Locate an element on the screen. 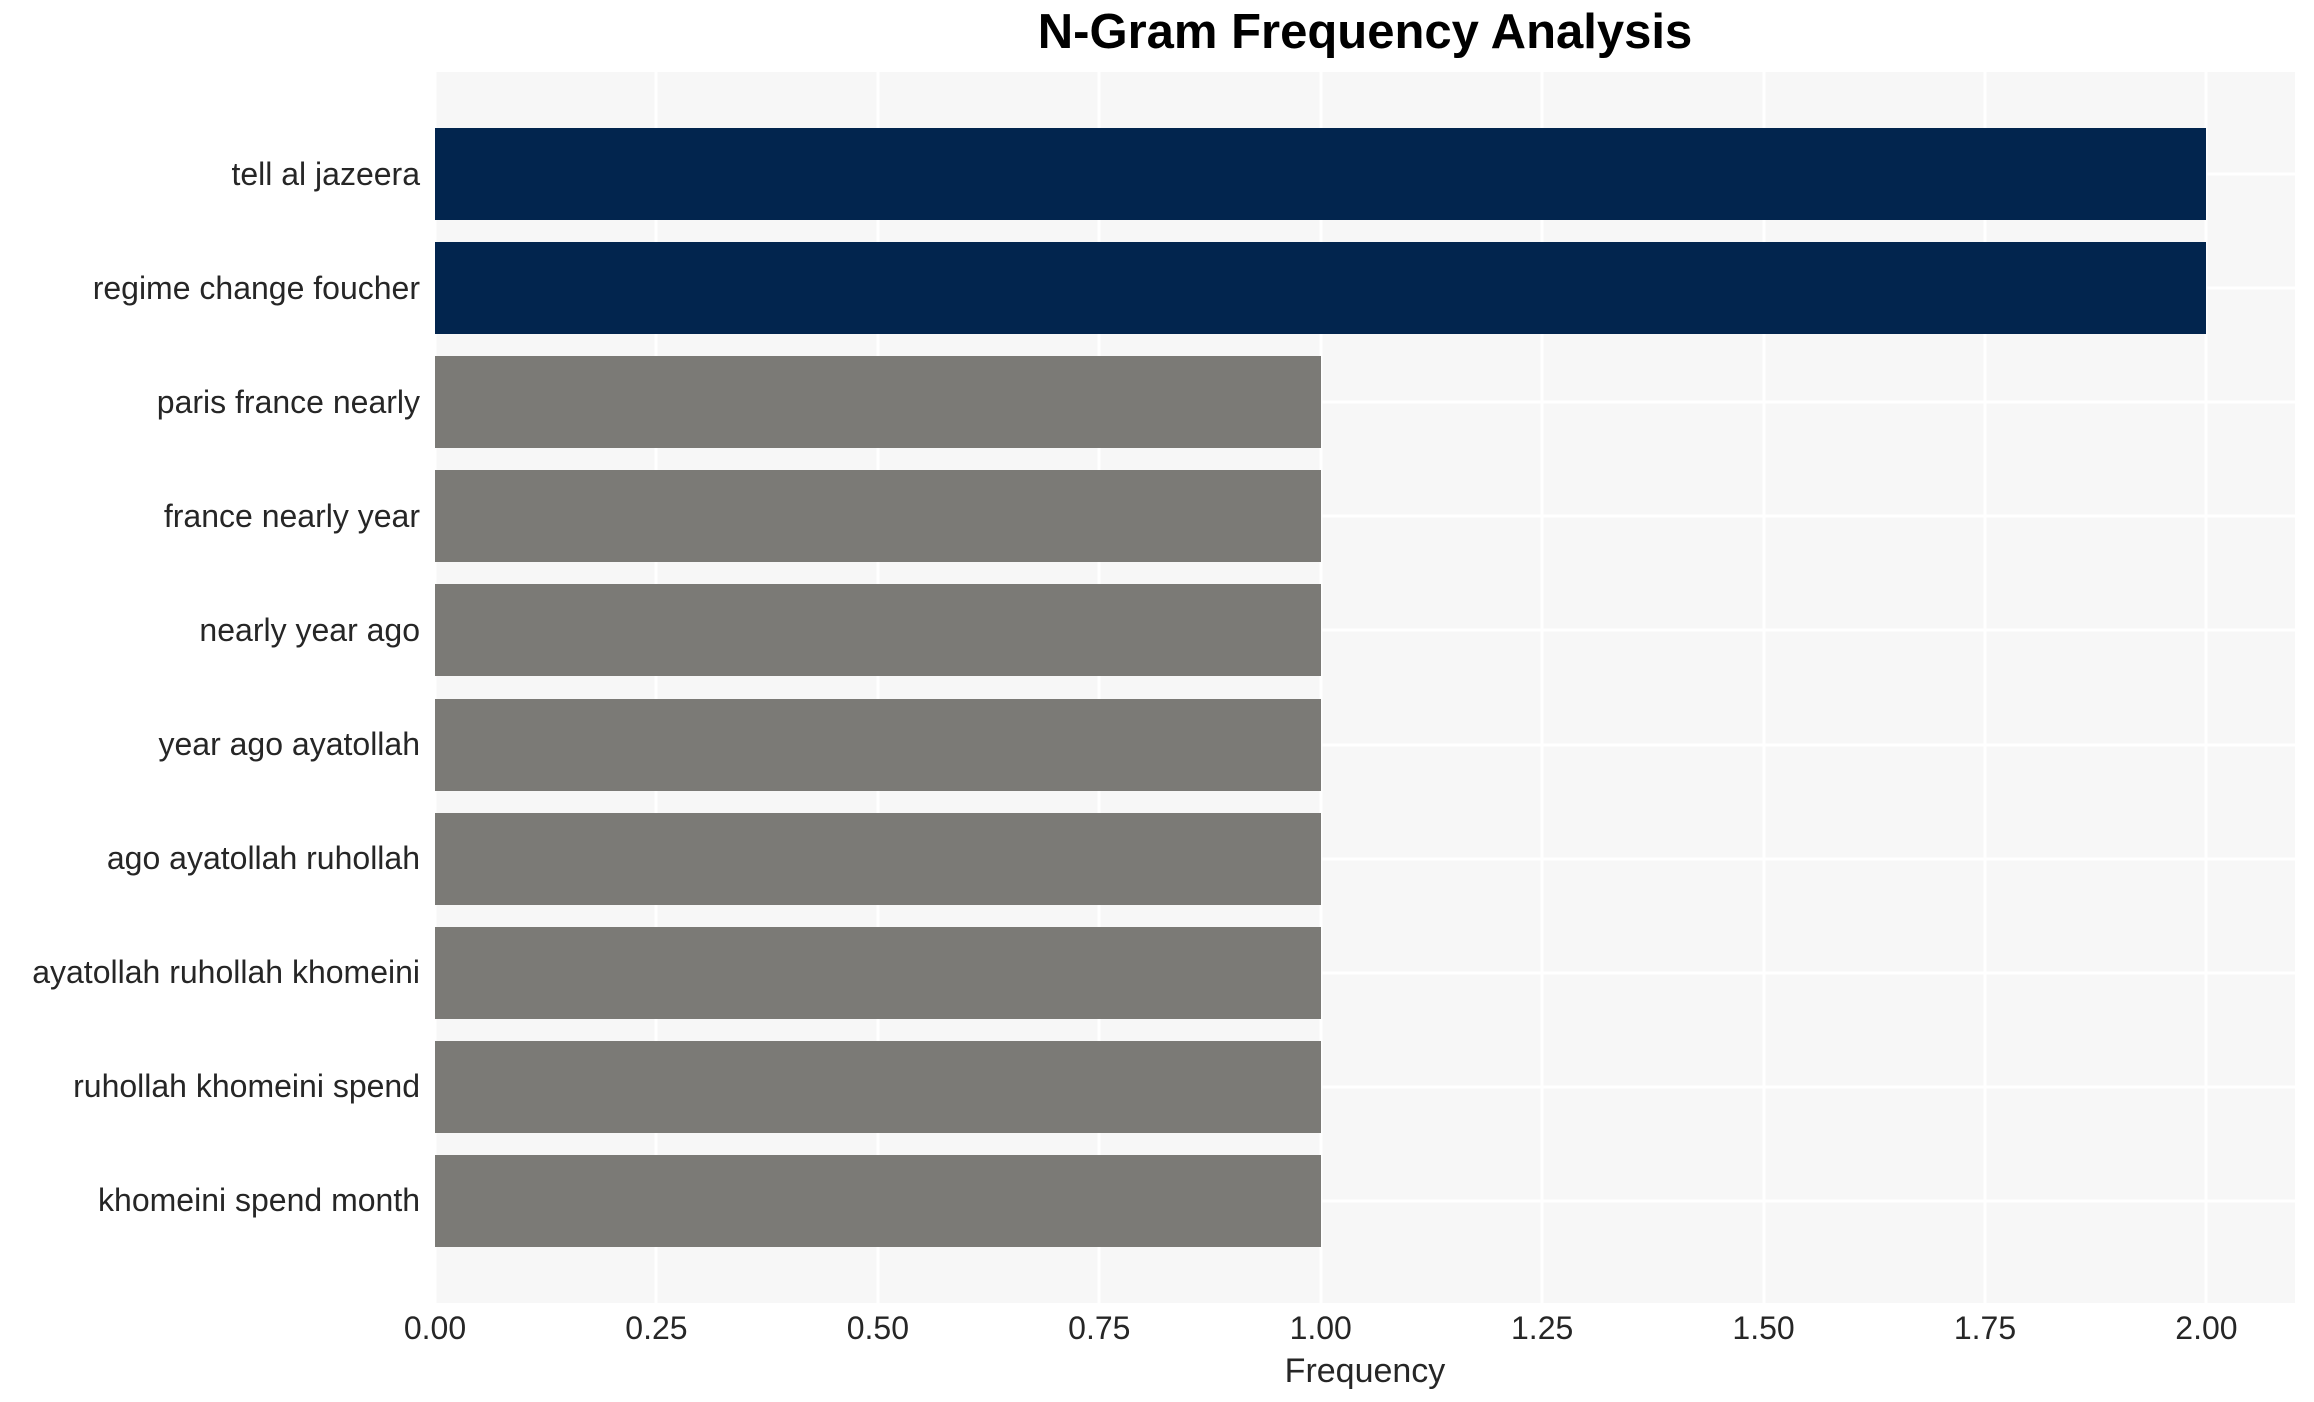 The image size is (2314, 1402). chart-title: N-Gram Frequency Analysis is located at coordinates (1365, 32).